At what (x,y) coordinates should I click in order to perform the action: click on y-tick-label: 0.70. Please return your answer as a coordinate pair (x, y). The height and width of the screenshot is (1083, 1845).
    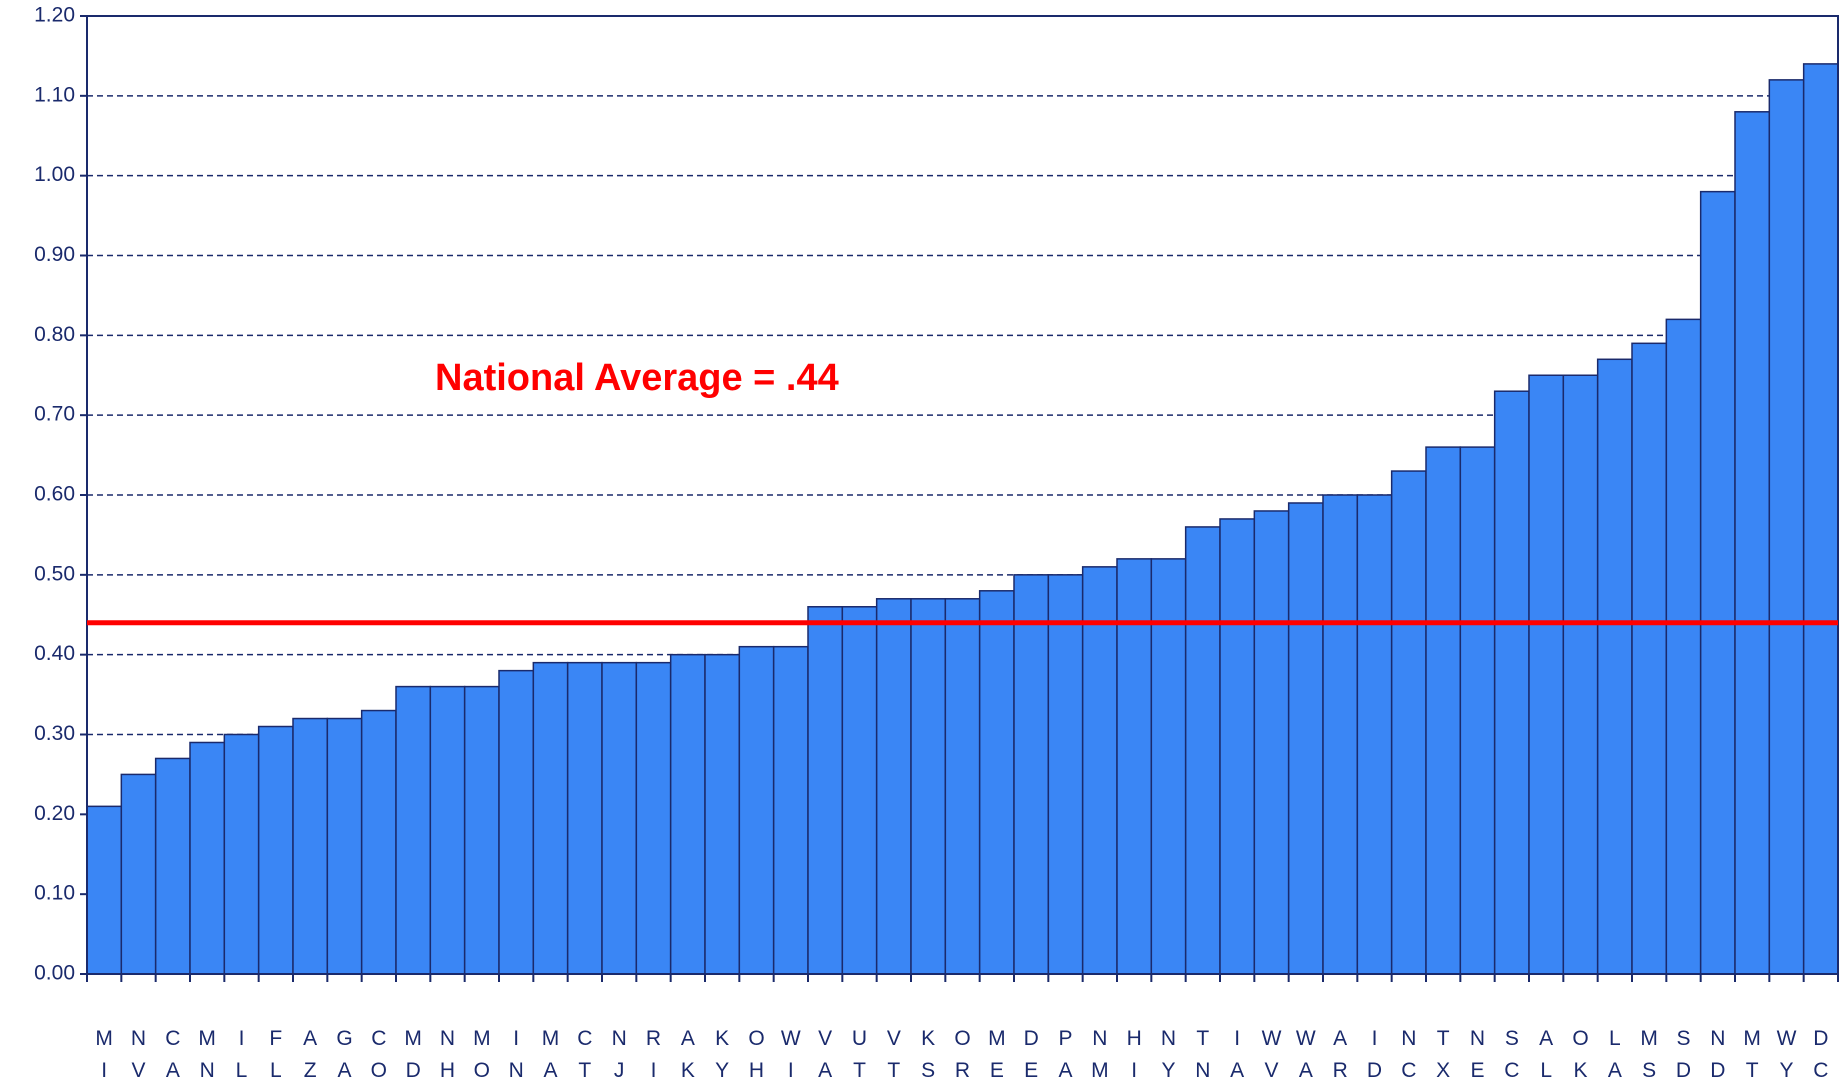
    Looking at the image, I should click on (54, 414).